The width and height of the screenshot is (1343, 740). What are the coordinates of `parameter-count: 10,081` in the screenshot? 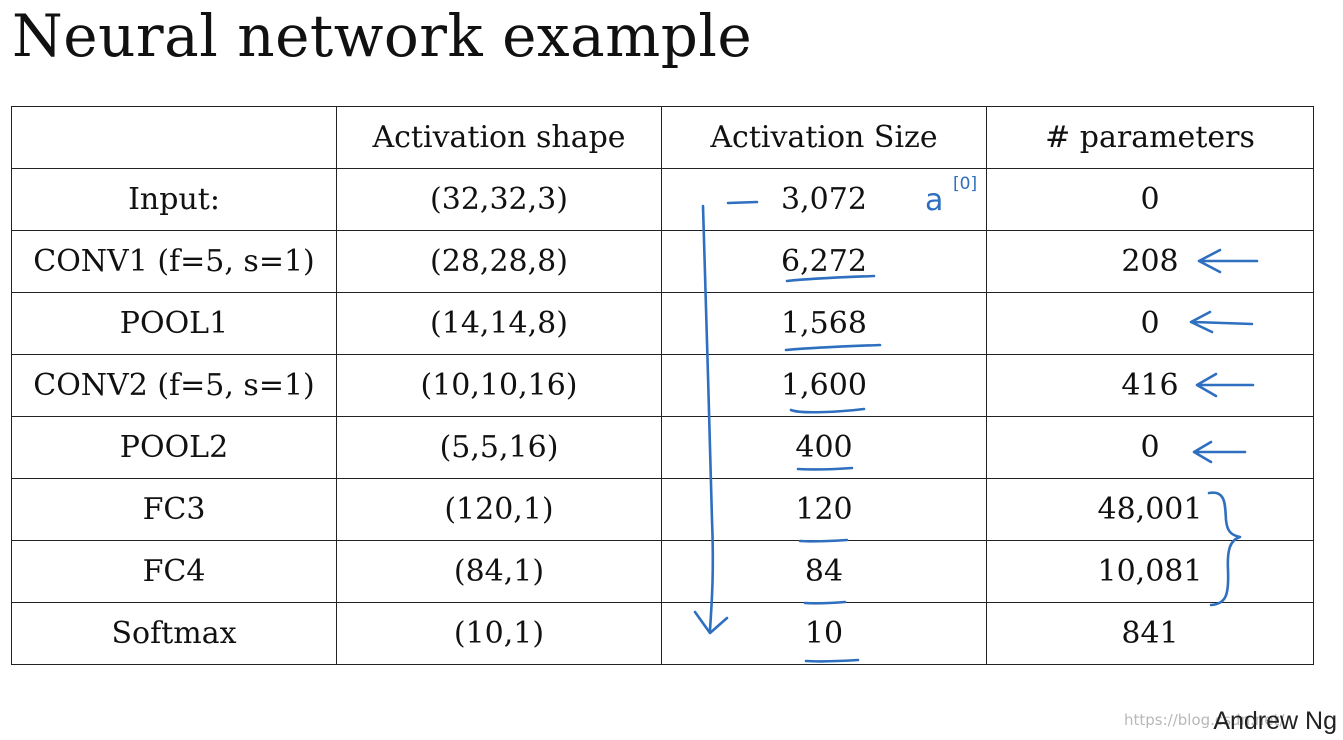 It's located at (1150, 571).